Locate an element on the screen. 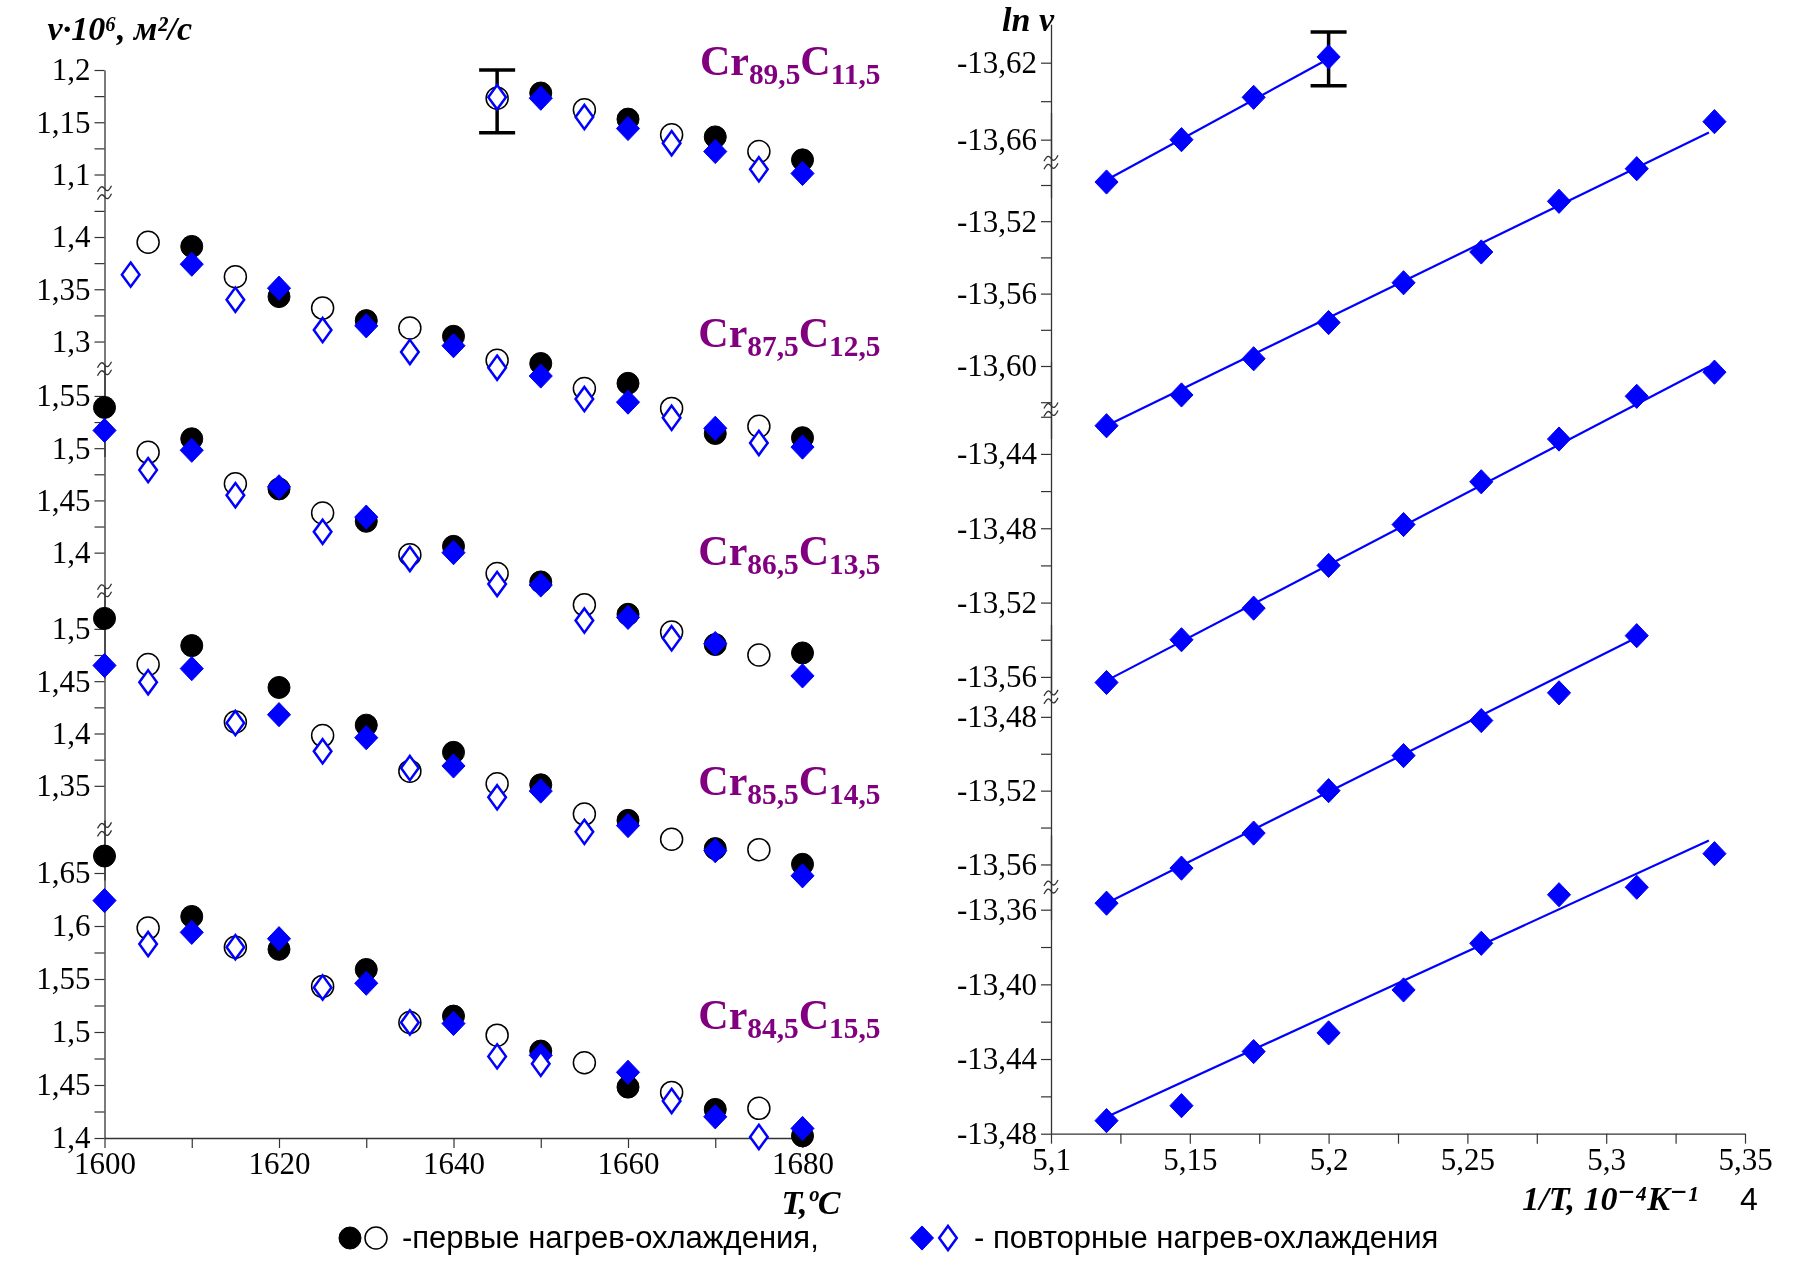  text: Cr$_{87,5}$C$_{12,5}$ is located at coordinates (789, 336).